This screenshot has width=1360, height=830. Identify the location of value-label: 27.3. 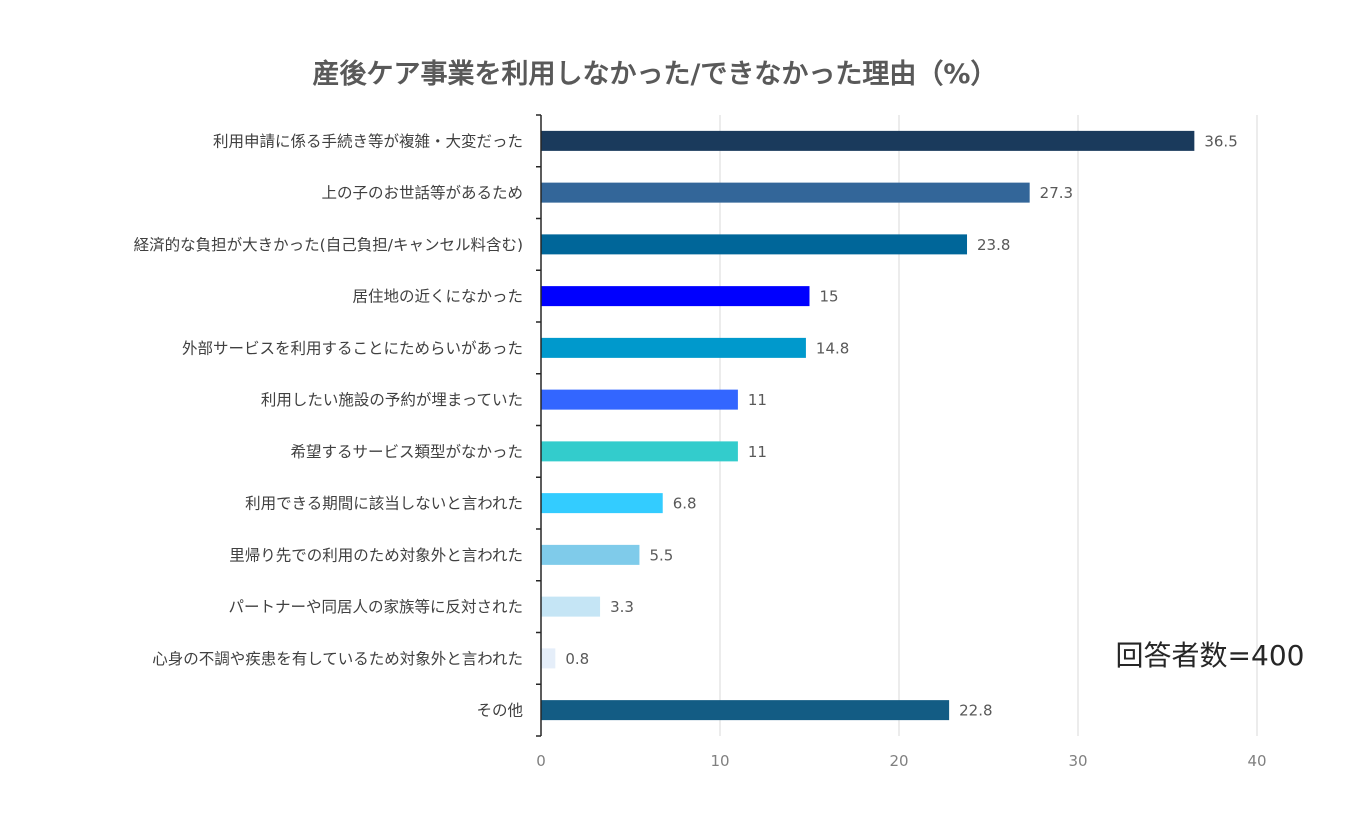
(1056, 193).